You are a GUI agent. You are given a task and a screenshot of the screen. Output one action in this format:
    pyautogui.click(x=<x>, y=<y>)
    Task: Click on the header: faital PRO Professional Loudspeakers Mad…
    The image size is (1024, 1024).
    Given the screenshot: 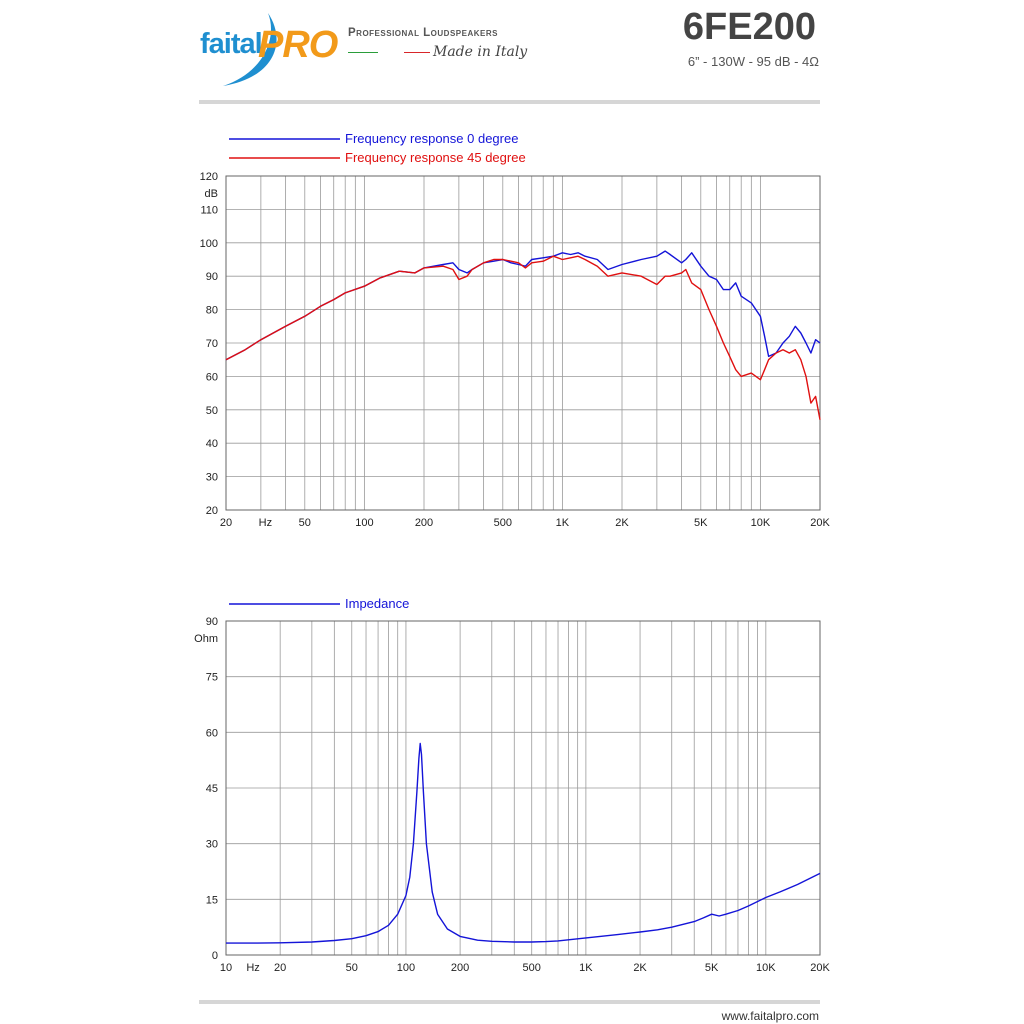 What is the action you would take?
    pyautogui.click(x=512, y=55)
    